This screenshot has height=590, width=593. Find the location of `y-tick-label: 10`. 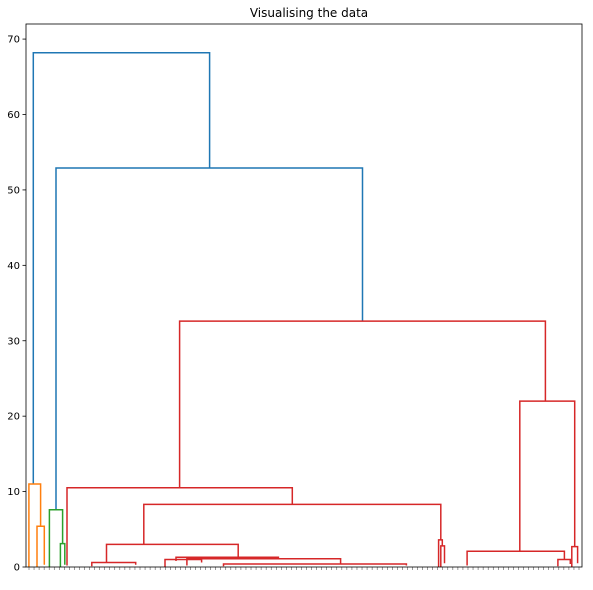

y-tick-label: 10 is located at coordinates (13, 492).